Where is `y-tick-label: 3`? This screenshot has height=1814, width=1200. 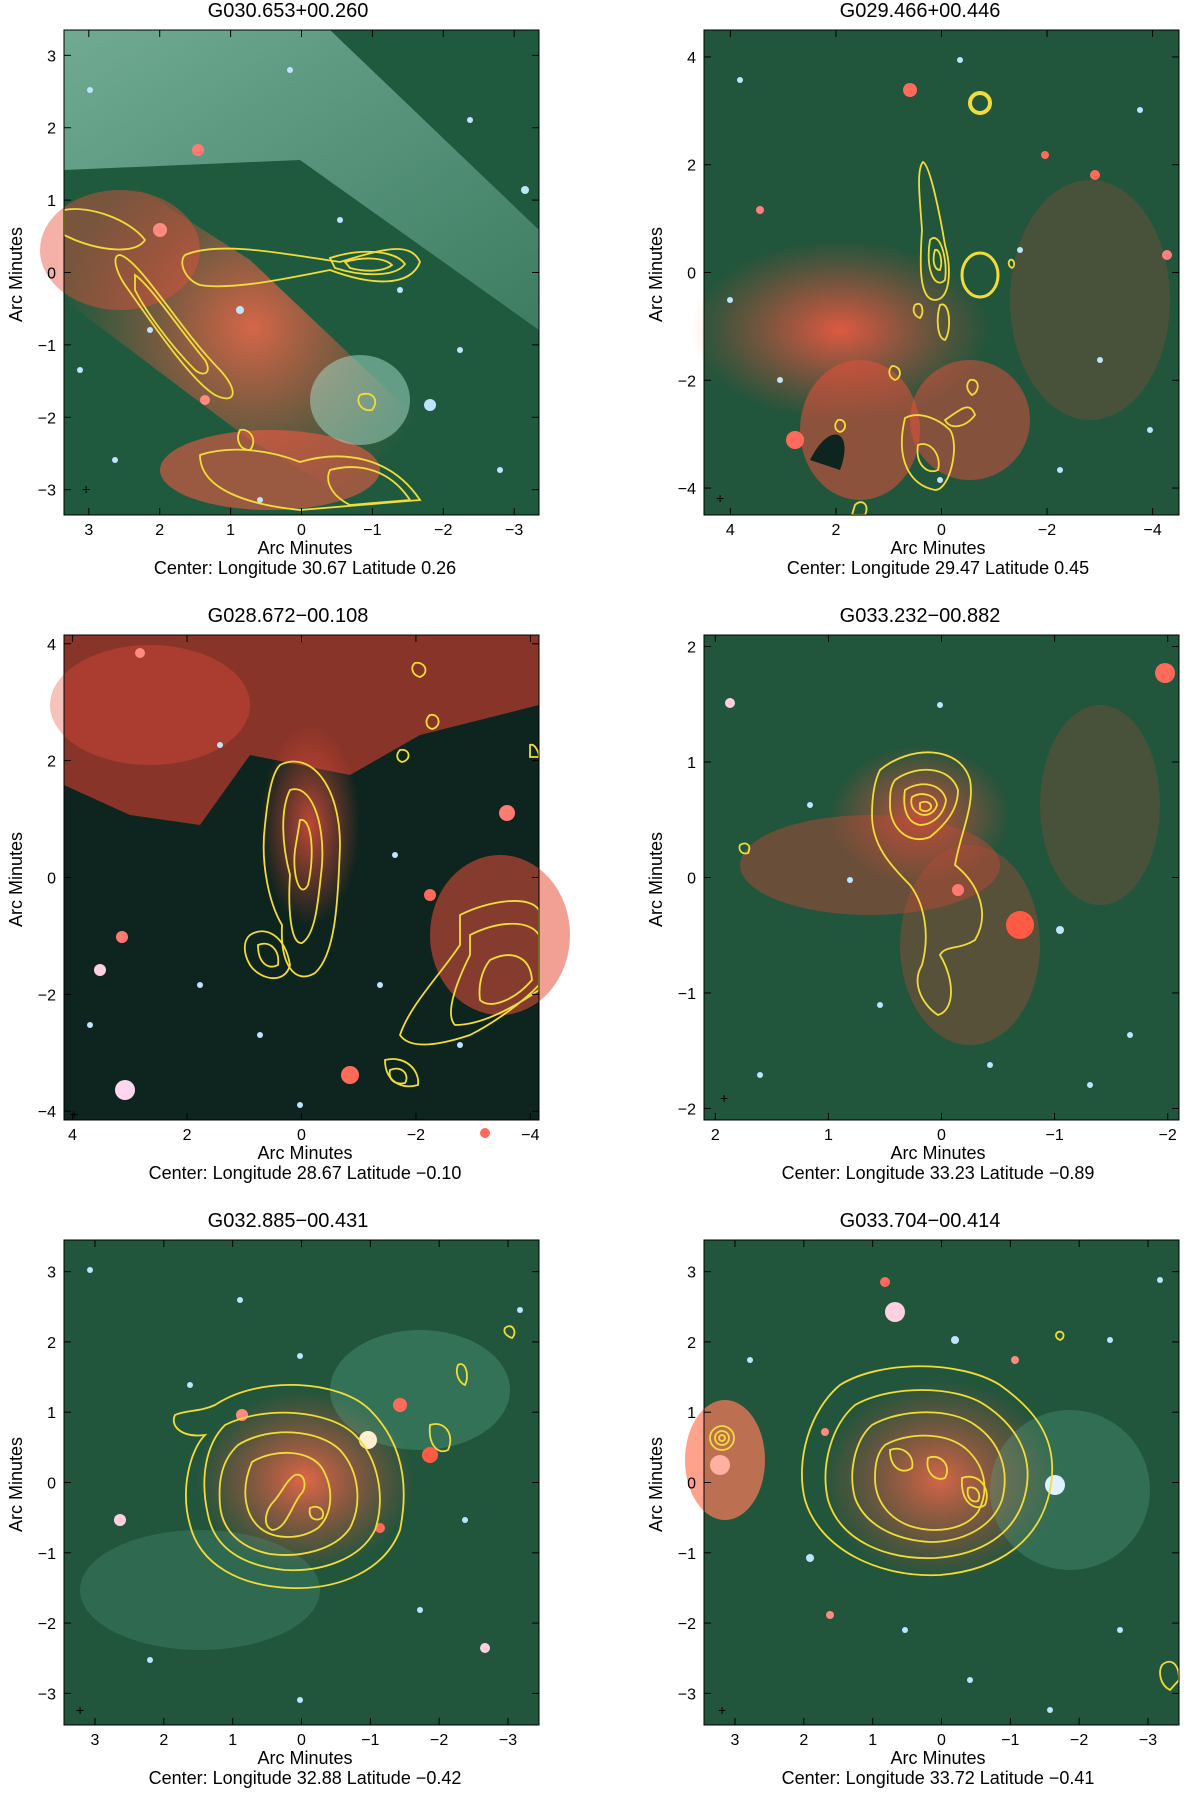
y-tick-label: 3 is located at coordinates (51, 56).